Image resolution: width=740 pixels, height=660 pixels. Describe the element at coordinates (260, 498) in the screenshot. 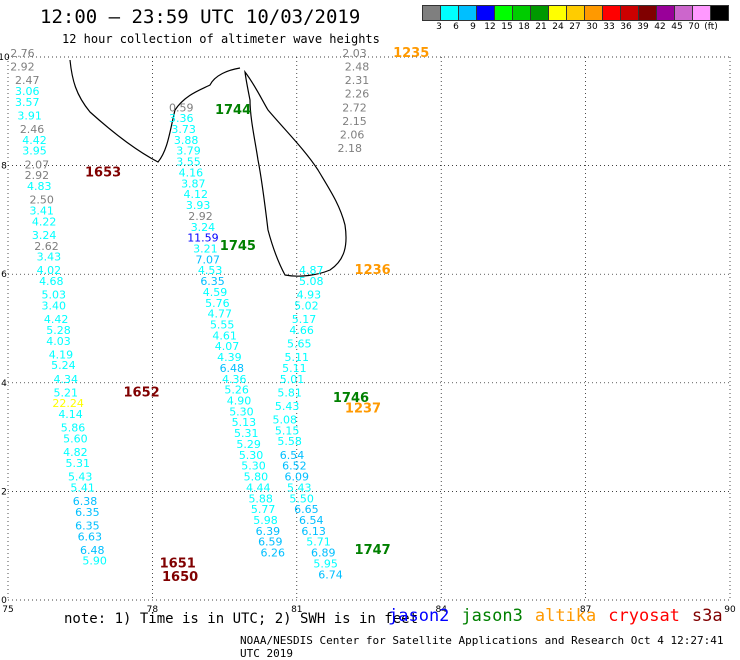

I see `wave-height-value: 5.88` at that location.